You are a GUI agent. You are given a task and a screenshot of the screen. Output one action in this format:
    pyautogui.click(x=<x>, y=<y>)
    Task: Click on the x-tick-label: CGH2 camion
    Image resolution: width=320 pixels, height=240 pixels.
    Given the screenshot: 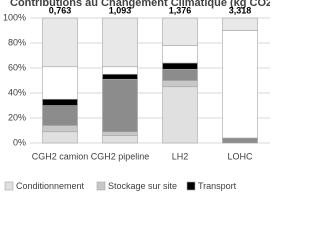 What is the action you would take?
    pyautogui.click(x=60, y=156)
    